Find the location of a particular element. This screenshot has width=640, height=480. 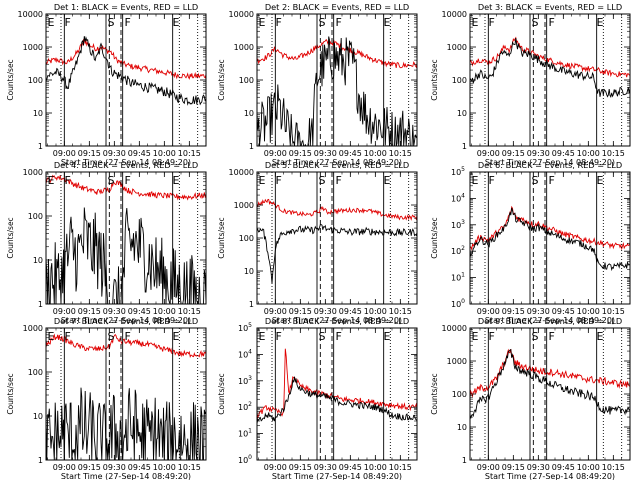

y-tick-label: 10³ is located at coordinates (458, 224).